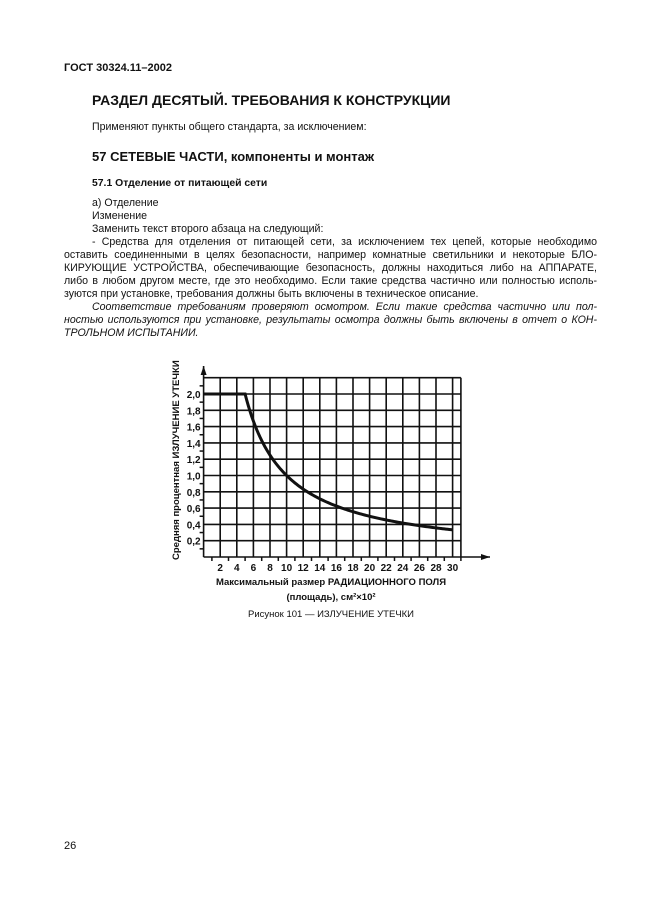 The width and height of the screenshot is (646, 913). What do you see at coordinates (320, 568) in the screenshot?
I see `x-tick-label: 14` at bounding box center [320, 568].